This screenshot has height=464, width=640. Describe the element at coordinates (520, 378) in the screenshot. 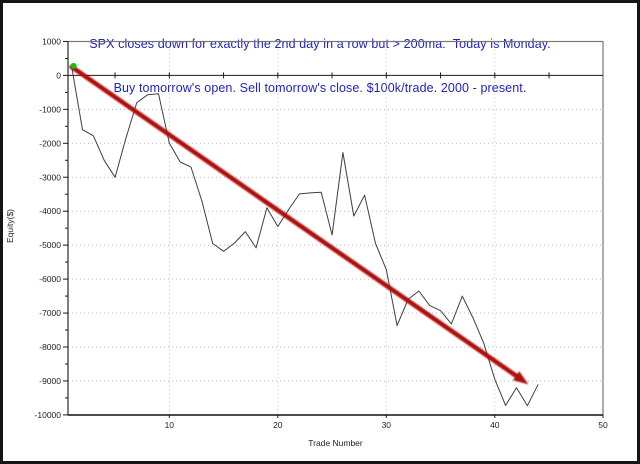

I see `trend-arrowhead` at that location.